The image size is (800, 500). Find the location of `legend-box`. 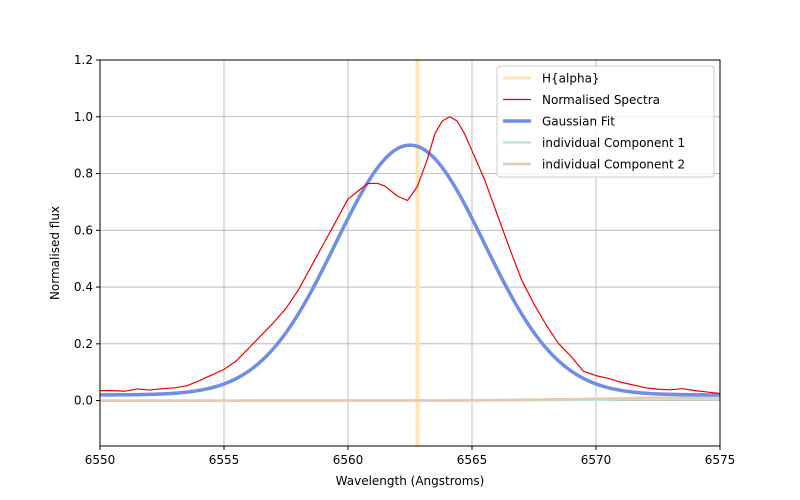

legend-box is located at coordinates (605, 121).